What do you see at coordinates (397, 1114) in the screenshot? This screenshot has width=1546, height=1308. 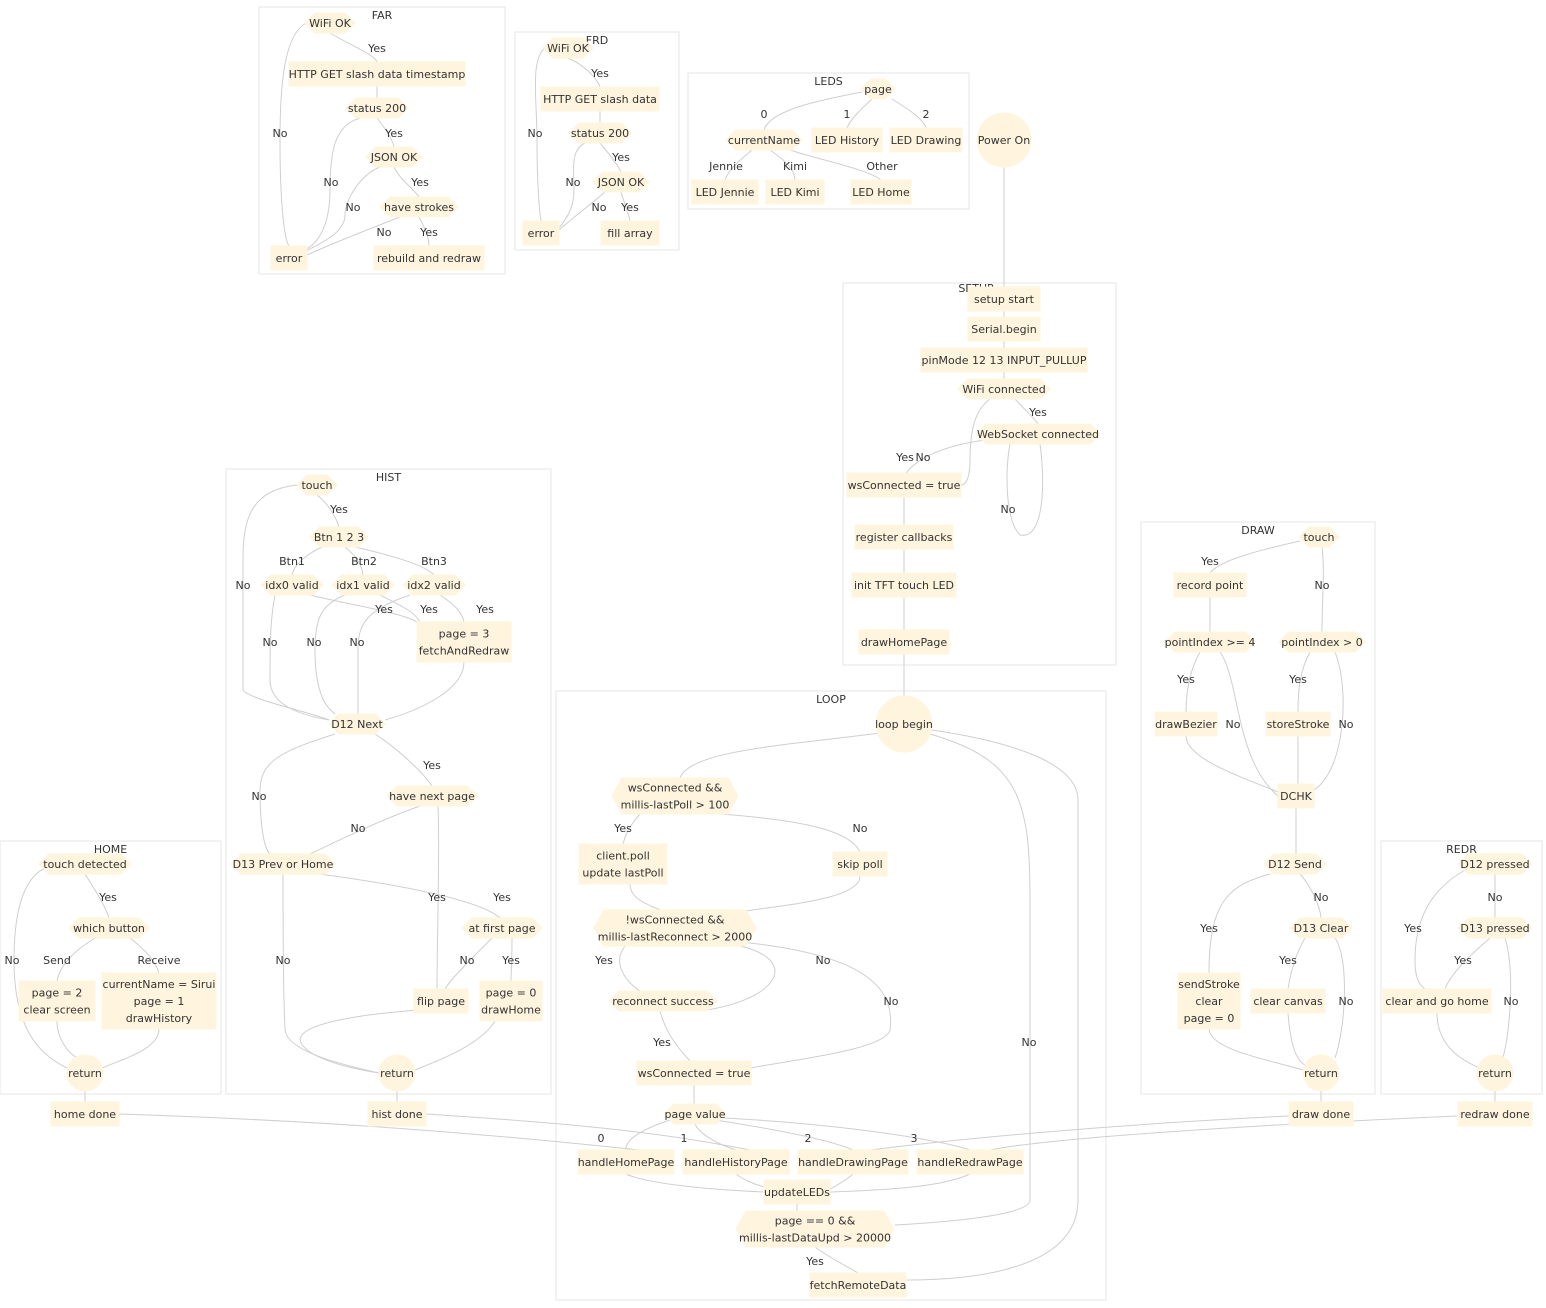 I see `node-hist-done: hist done` at bounding box center [397, 1114].